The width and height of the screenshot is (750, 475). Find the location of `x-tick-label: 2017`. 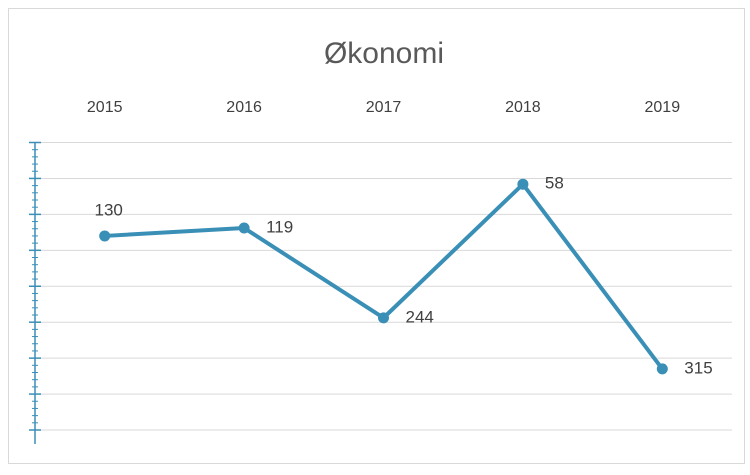

x-tick-label: 2017 is located at coordinates (384, 107).